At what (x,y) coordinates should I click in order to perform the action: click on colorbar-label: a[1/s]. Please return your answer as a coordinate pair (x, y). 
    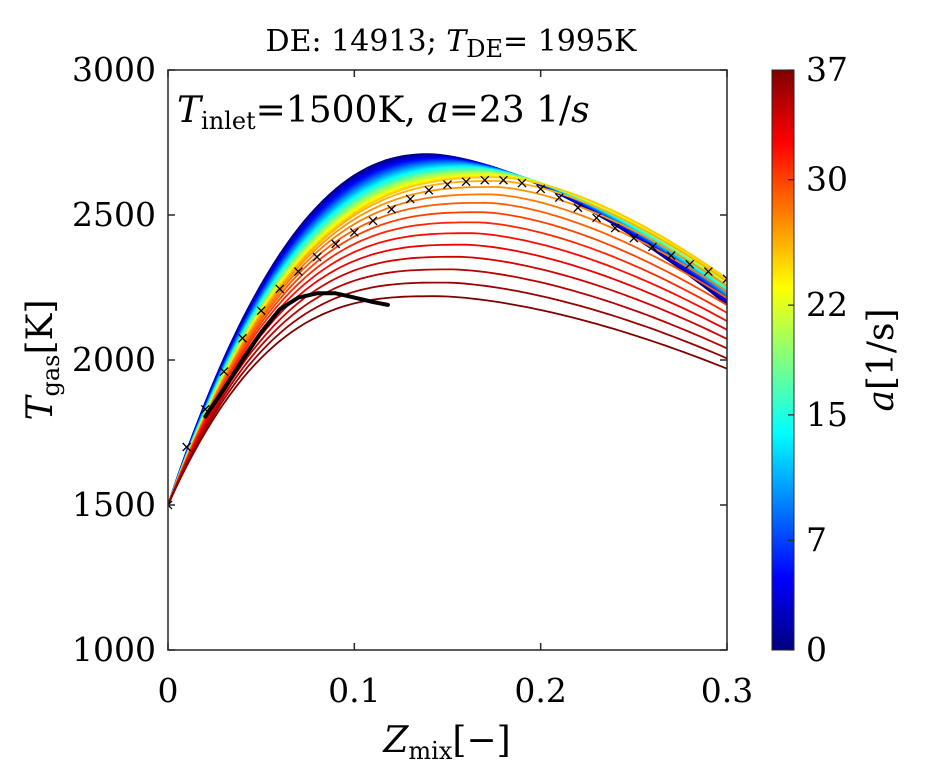
    Looking at the image, I should click on (881, 359).